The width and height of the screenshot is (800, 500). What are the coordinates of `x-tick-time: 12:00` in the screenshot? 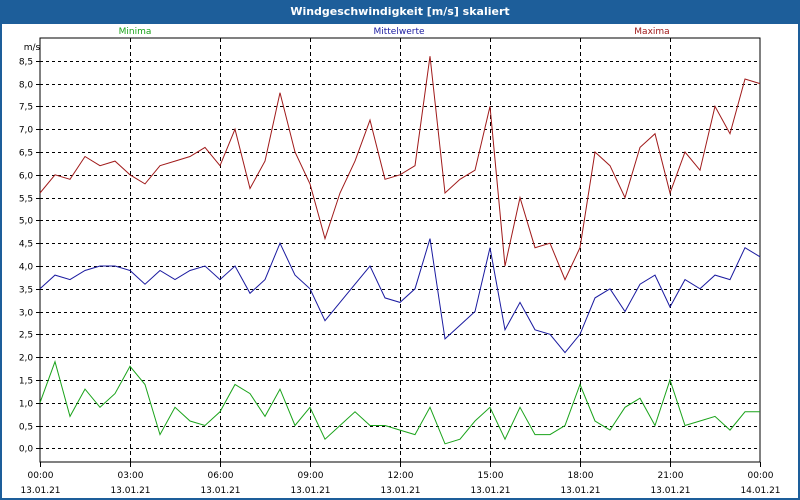 It's located at (401, 476).